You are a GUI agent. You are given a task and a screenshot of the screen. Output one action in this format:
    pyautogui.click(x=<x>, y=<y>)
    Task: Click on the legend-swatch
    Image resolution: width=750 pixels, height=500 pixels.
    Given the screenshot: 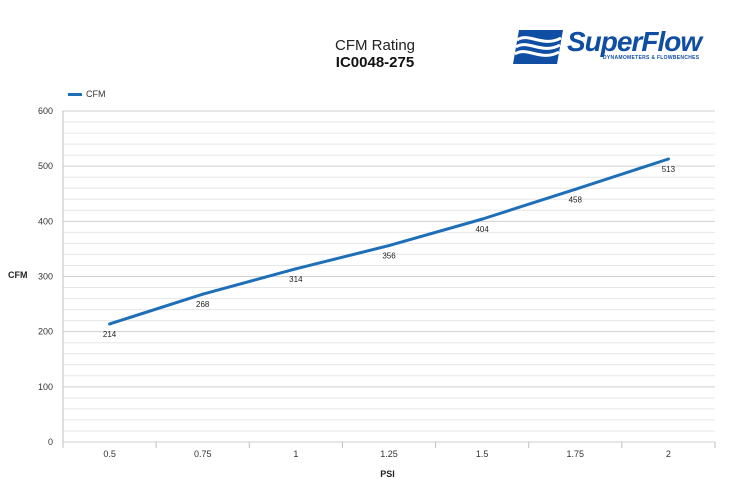 What is the action you would take?
    pyautogui.click(x=75, y=94)
    